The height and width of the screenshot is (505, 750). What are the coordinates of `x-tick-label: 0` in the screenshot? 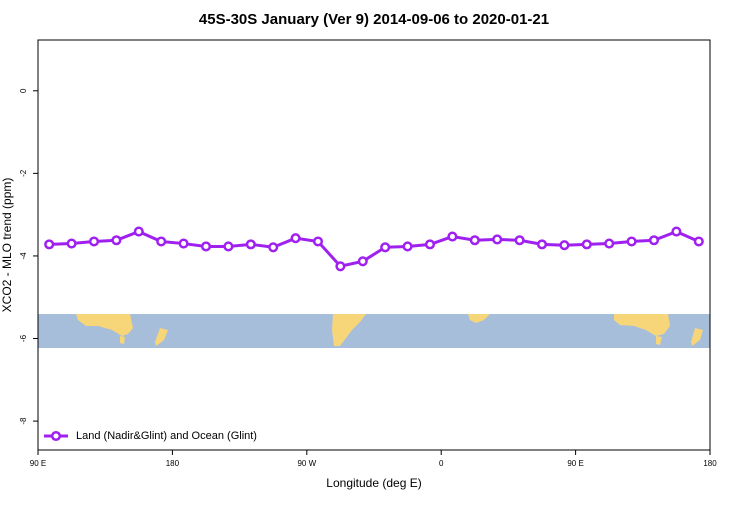 It's located at (441, 463).